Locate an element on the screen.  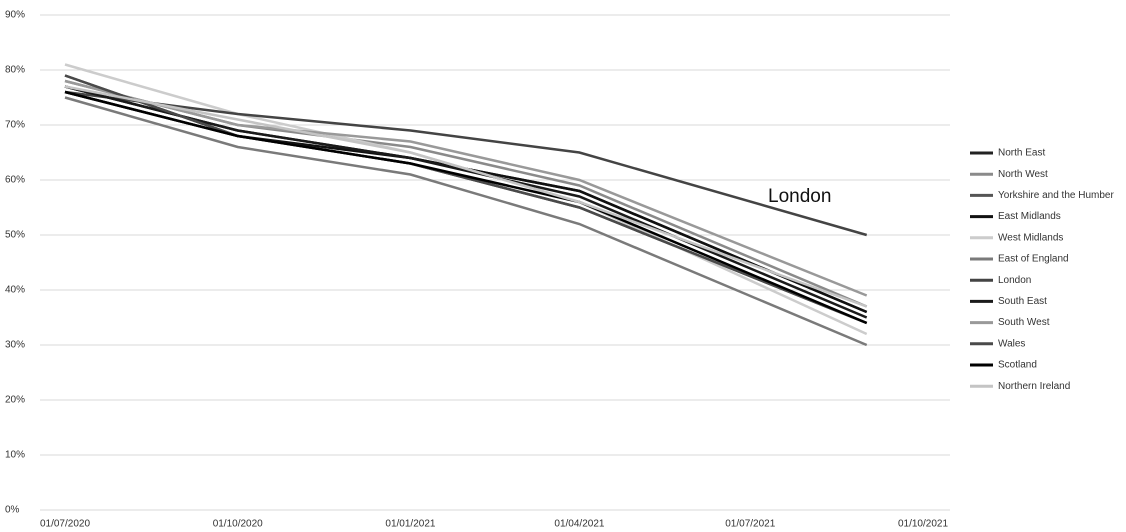
x-tick-label: 01/07/2021 is located at coordinates (750, 524).